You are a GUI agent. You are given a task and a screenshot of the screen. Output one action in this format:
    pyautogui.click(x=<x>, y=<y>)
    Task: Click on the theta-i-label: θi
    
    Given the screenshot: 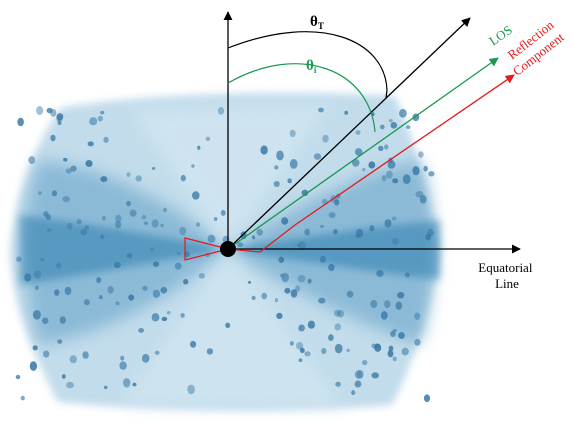 What is the action you would take?
    pyautogui.click(x=311, y=66)
    